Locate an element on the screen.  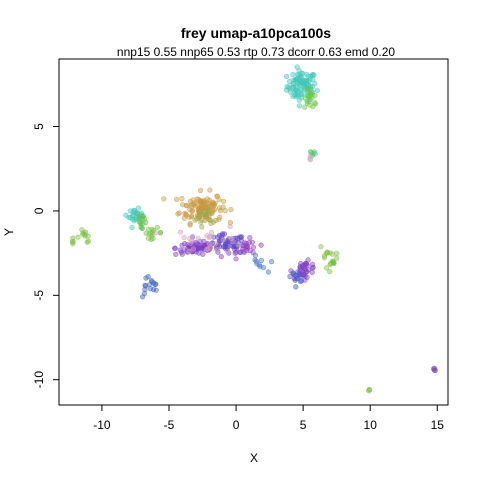
x-tick-label: -10 is located at coordinates (102, 425).